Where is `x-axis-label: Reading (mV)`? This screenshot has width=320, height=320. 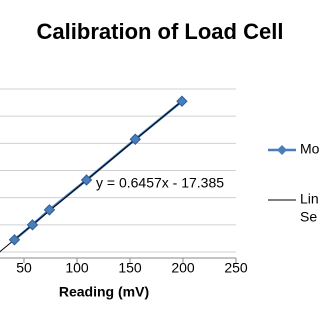
x-axis-label: Reading (mV) is located at coordinates (104, 292).